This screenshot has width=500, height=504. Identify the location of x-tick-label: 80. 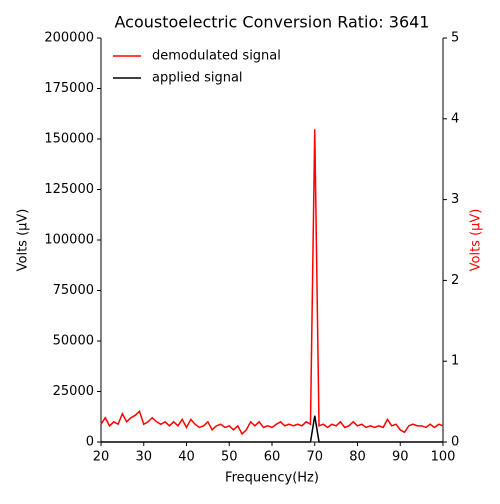
(357, 457).